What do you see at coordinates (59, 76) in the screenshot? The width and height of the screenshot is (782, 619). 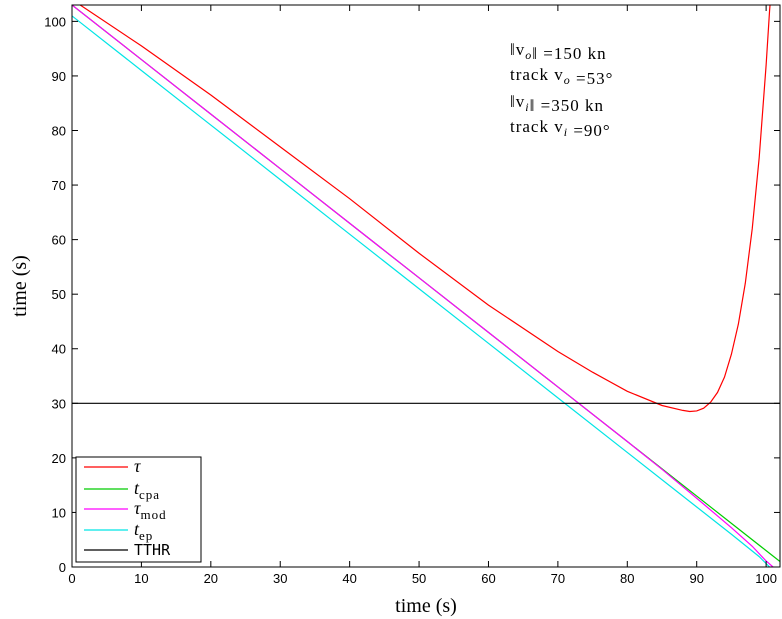 I see `y-tick-label: 90` at bounding box center [59, 76].